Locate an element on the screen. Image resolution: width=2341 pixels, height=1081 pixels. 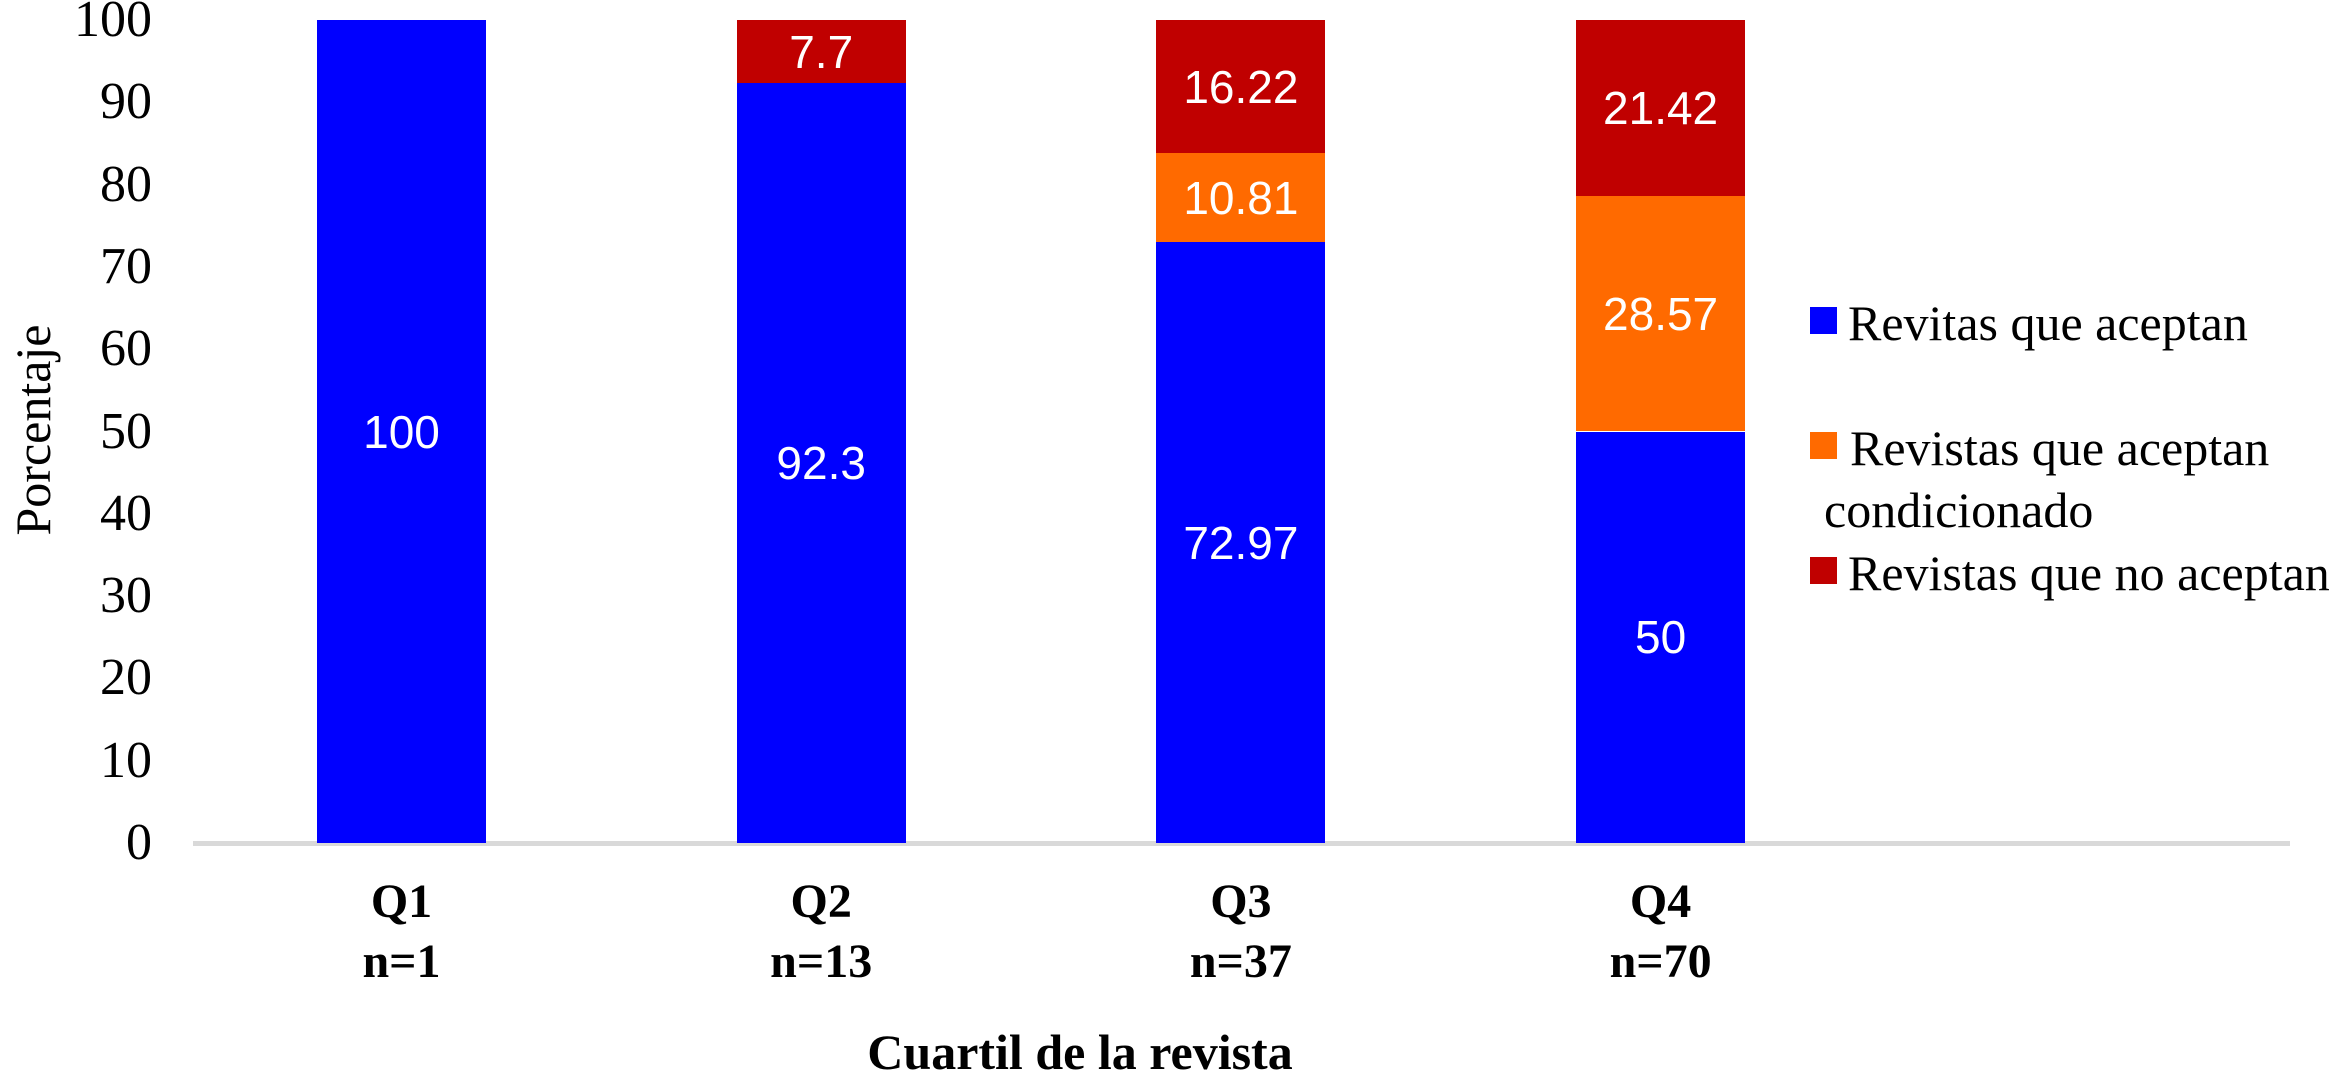
y-tick-label: 100 is located at coordinates (113, 24).